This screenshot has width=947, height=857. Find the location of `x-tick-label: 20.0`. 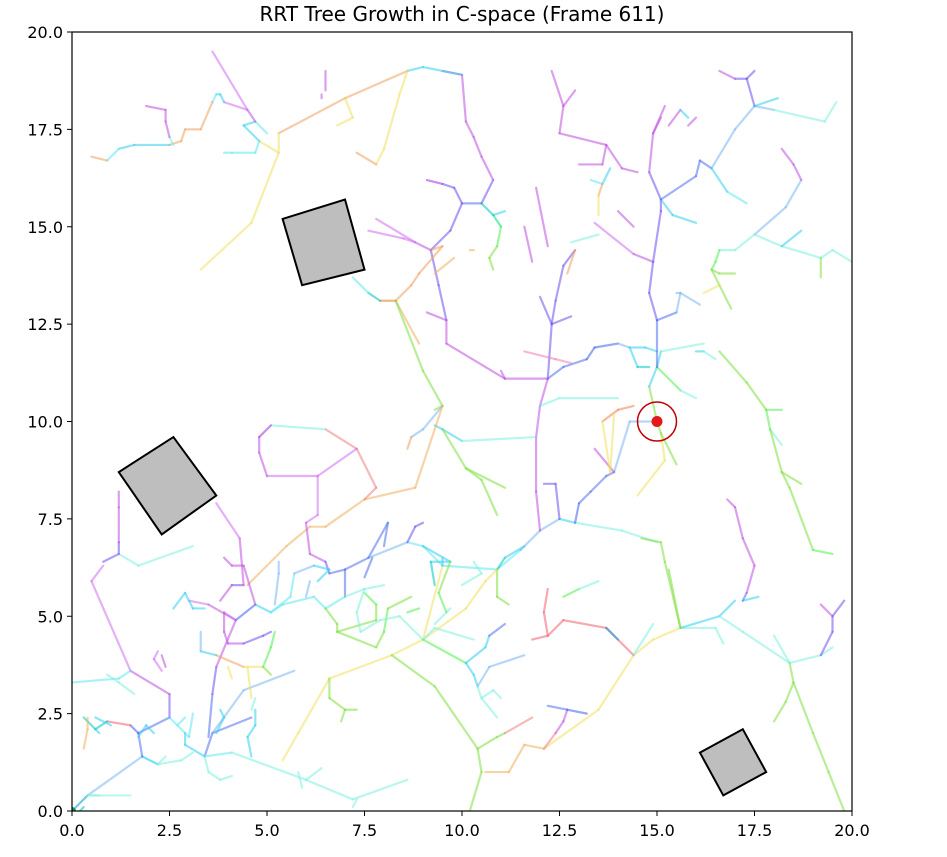

x-tick-label: 20.0 is located at coordinates (852, 830).